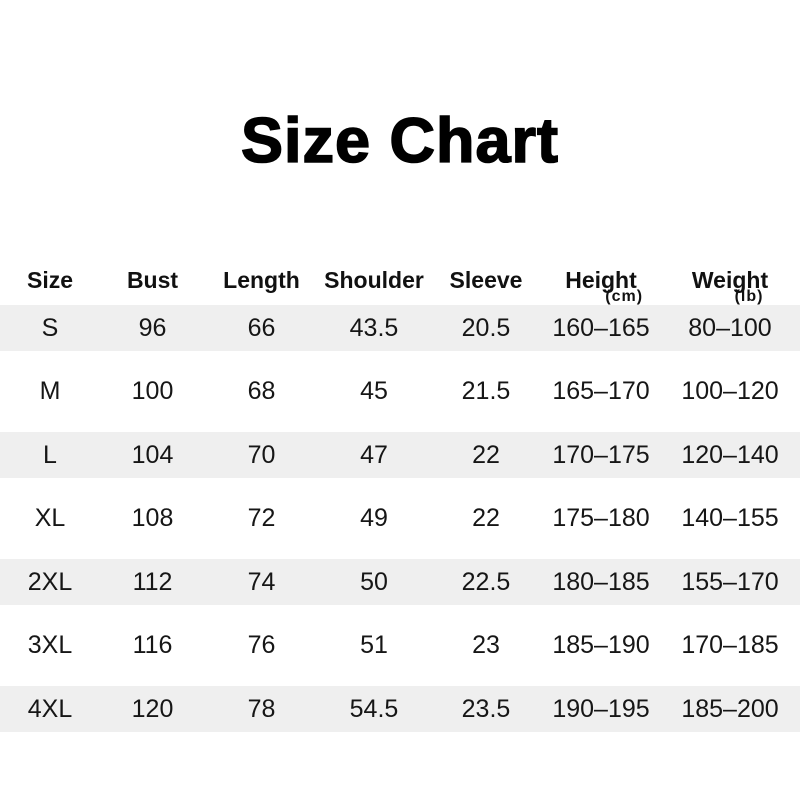  I want to click on cell-size: S, so click(50, 327).